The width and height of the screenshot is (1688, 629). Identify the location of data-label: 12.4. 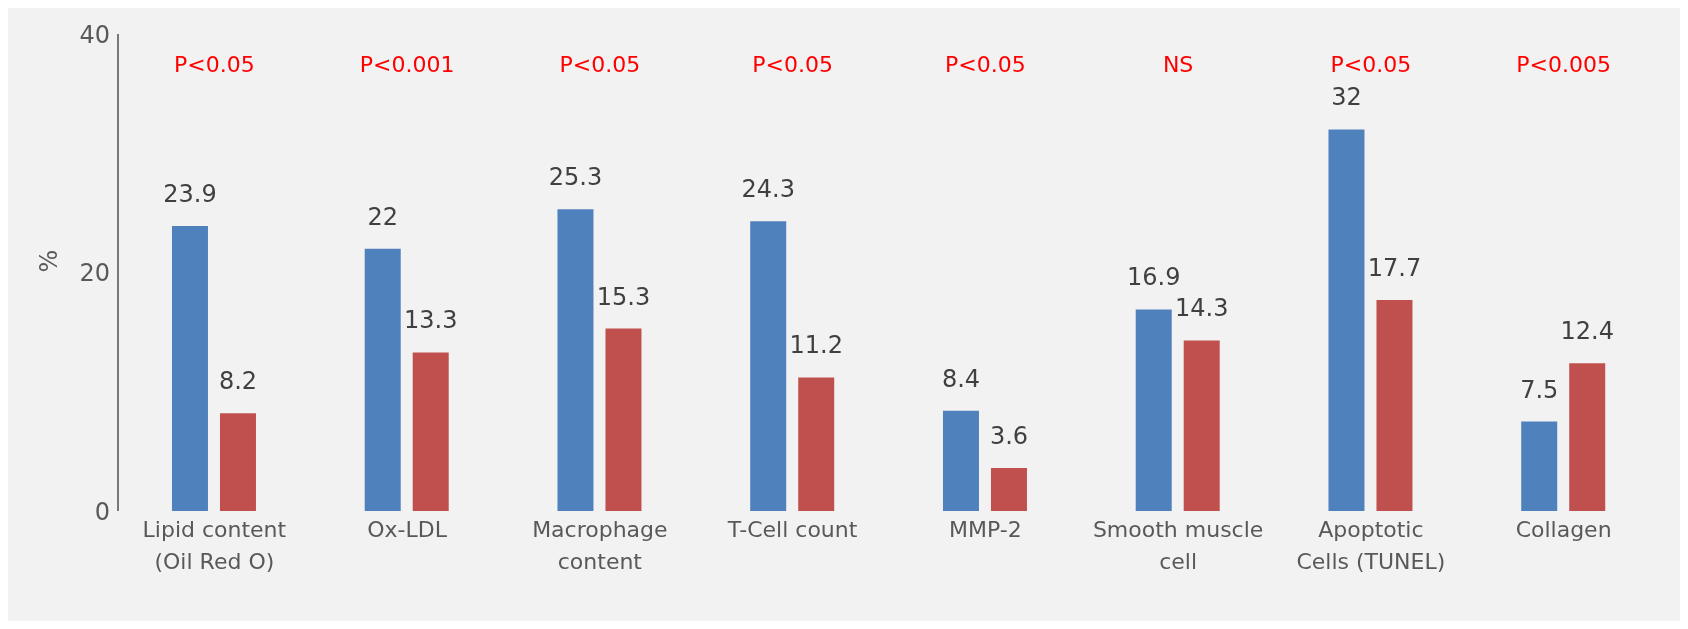
(1587, 331).